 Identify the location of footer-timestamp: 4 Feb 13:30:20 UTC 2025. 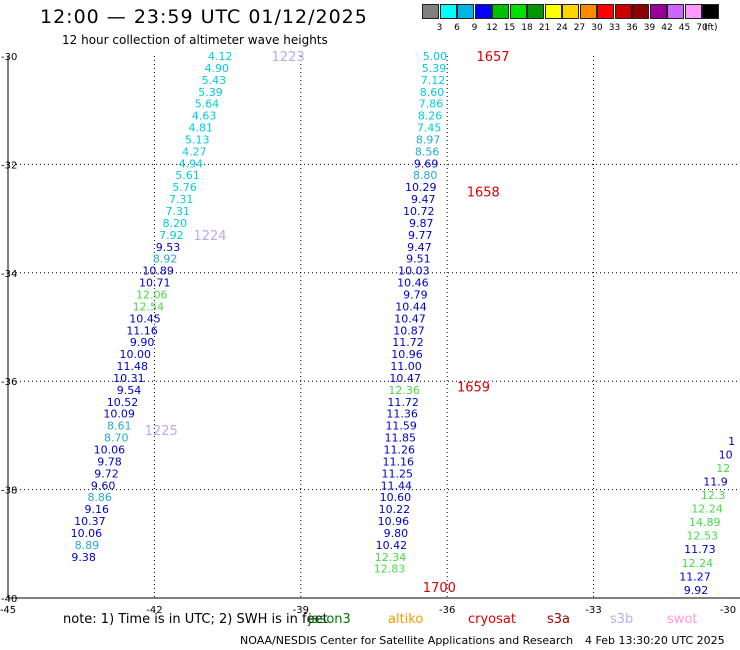
(655, 640).